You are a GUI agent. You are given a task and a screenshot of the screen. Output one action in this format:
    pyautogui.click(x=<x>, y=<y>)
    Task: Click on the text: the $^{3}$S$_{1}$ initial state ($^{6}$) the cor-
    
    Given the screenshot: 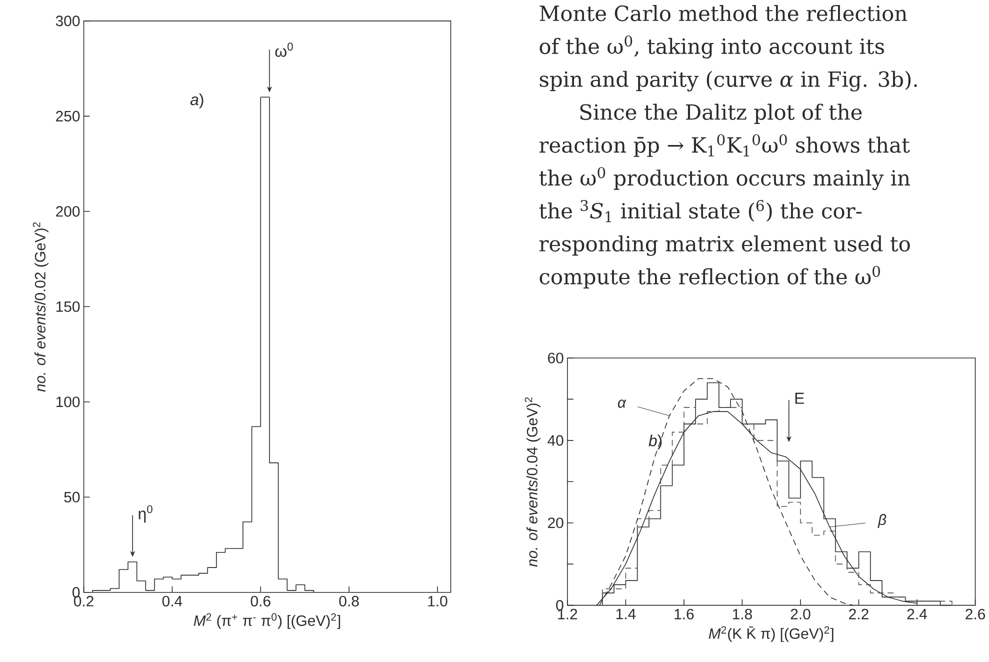 What is the action you would take?
    pyautogui.click(x=700, y=211)
    